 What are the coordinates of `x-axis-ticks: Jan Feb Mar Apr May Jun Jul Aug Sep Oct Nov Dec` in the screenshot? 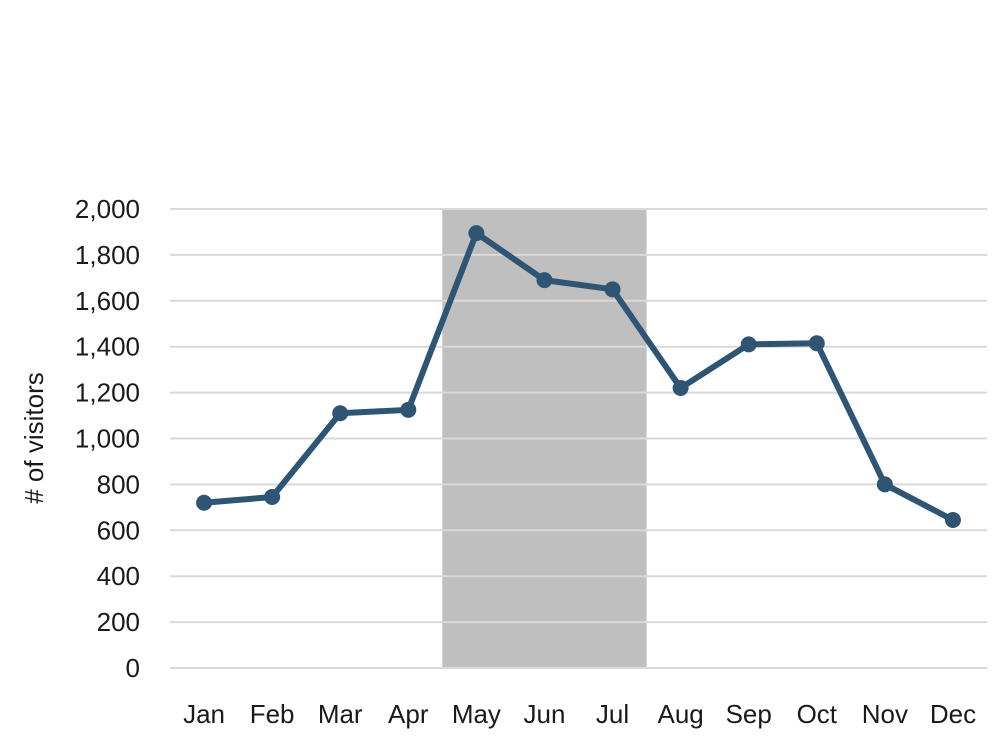 It's located at (579, 714).